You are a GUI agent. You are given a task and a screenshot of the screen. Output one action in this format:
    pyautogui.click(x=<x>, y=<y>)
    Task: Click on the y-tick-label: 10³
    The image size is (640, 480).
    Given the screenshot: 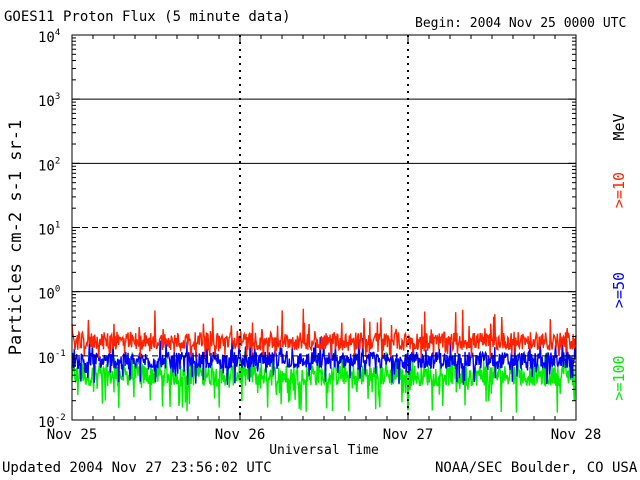 What is the action you would take?
    pyautogui.click(x=49, y=101)
    